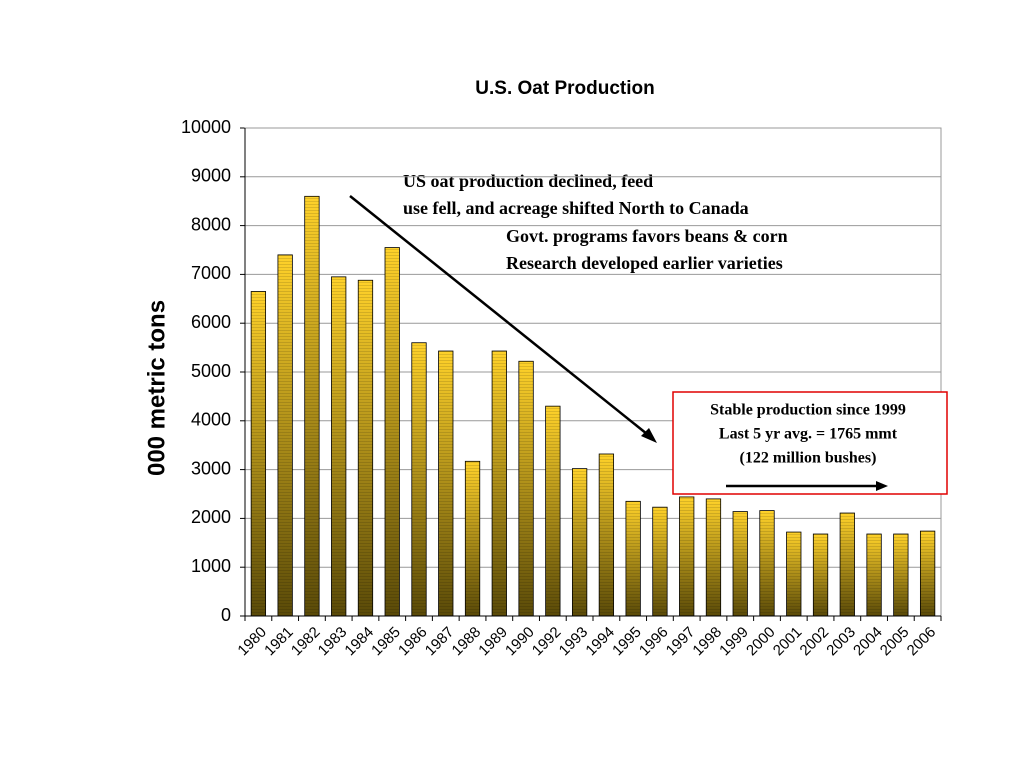 The width and height of the screenshot is (1024, 768). I want to click on annotation: Govt. programs favors beans & corn, so click(647, 236).